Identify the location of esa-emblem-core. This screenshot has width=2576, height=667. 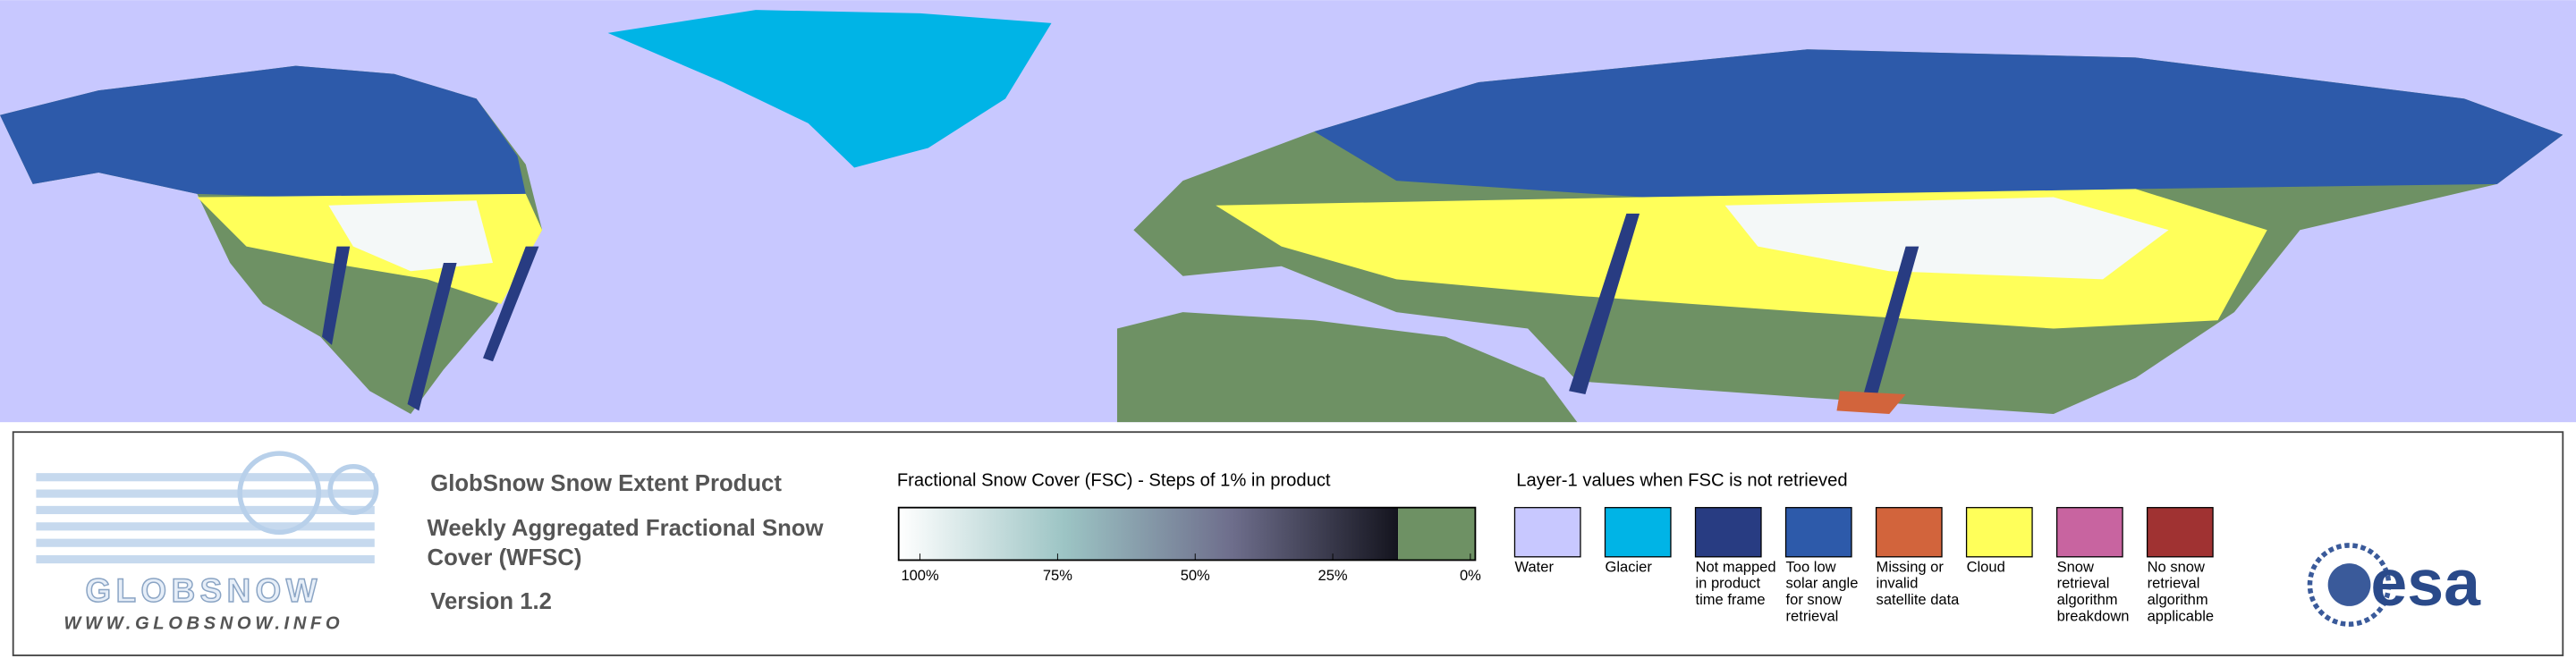
(2349, 584).